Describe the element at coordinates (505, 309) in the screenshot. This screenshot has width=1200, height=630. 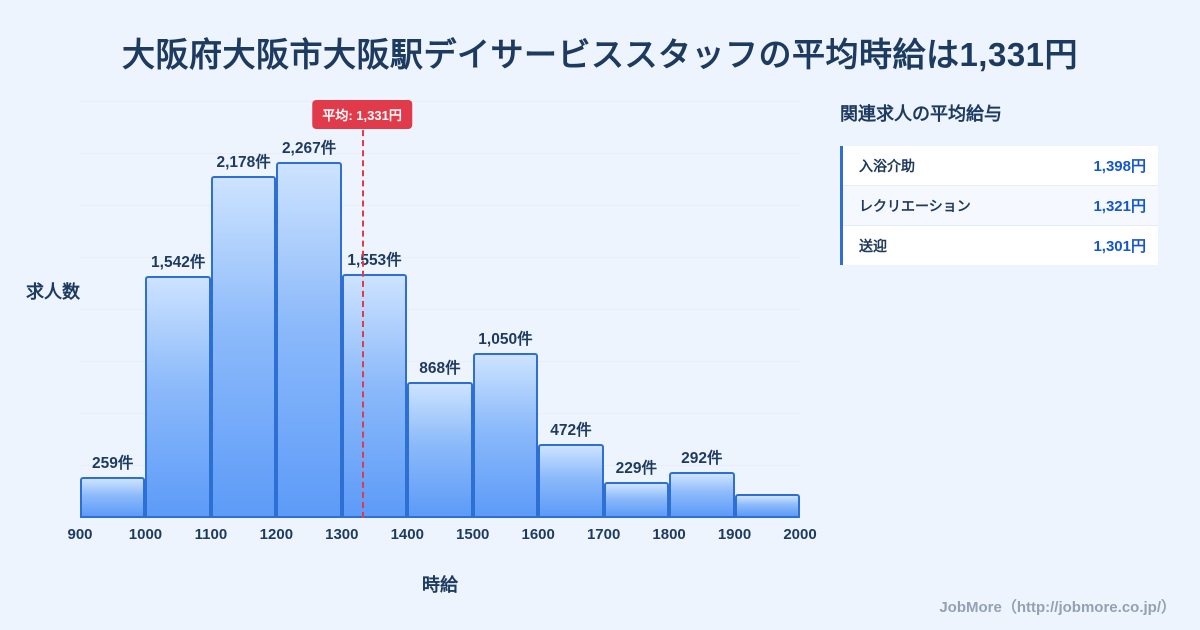
I see `histogram-bin: 1,050件` at that location.